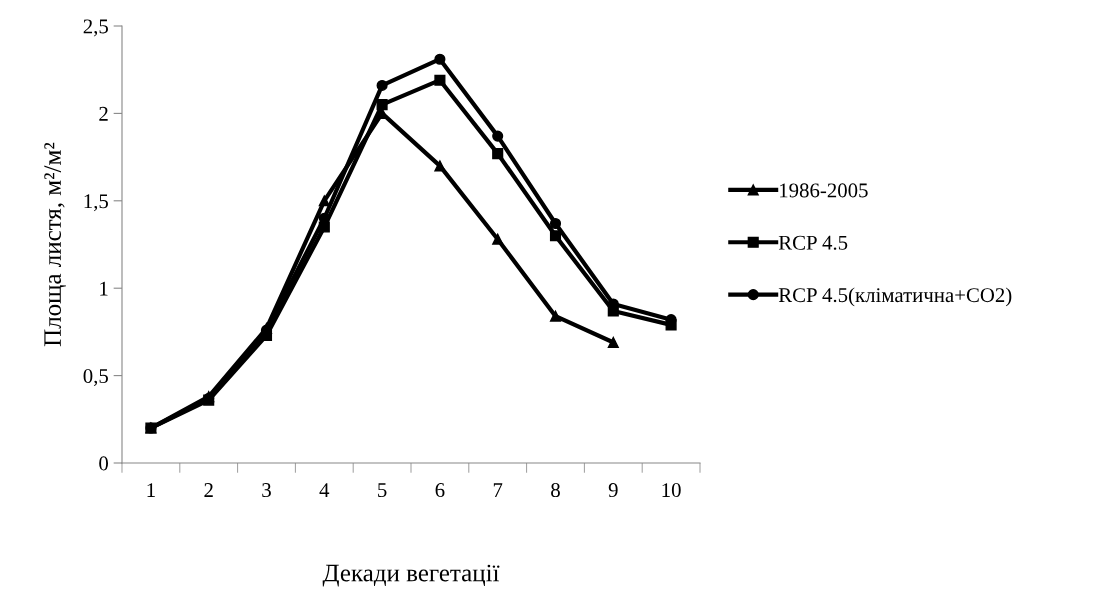 The height and width of the screenshot is (597, 1100). I want to click on x-tick-label: 6, so click(440, 490).